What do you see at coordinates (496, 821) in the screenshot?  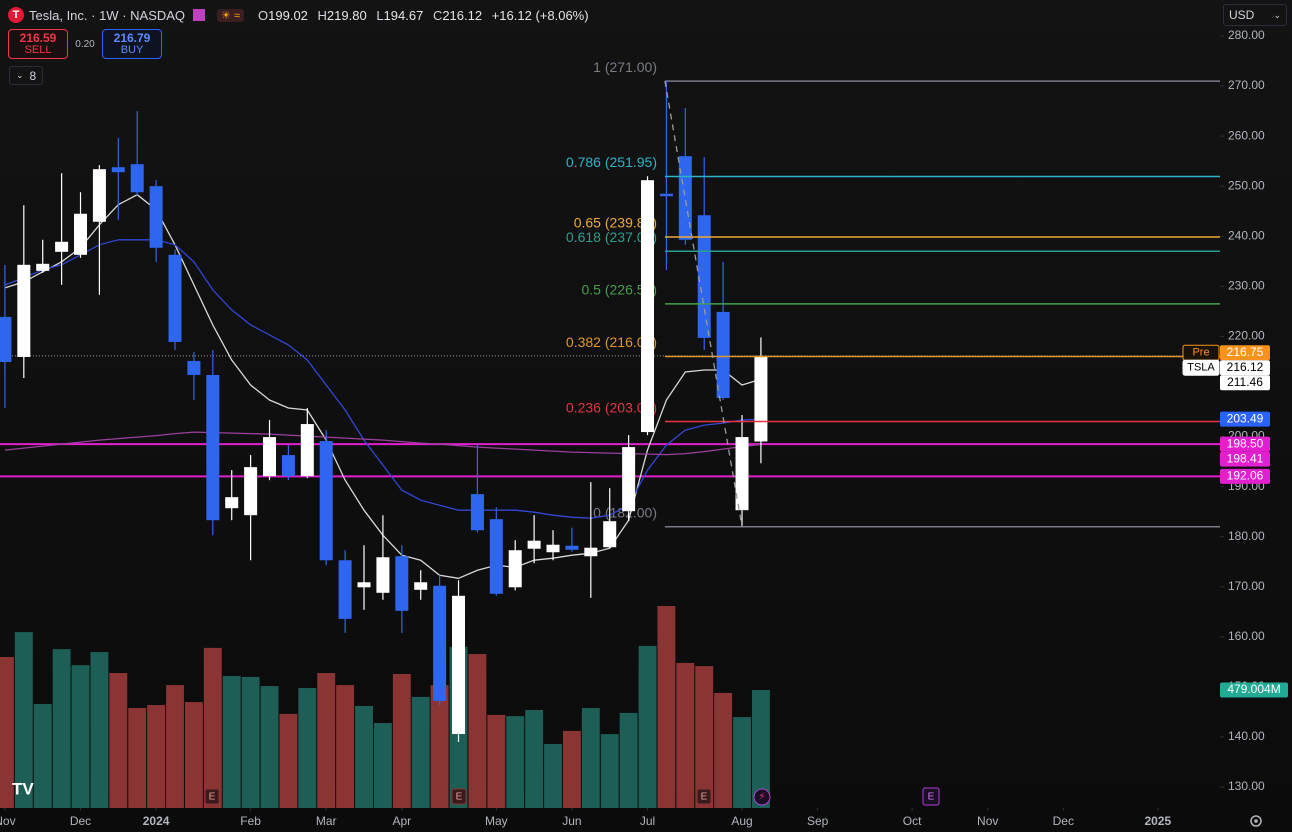 I see `x-tick-label: May` at bounding box center [496, 821].